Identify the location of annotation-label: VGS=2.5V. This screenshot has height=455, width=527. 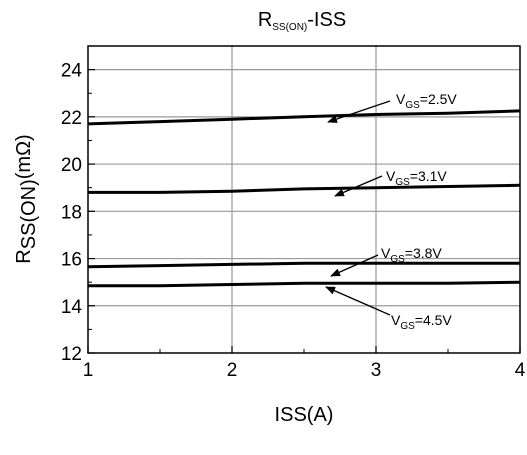
(426, 101).